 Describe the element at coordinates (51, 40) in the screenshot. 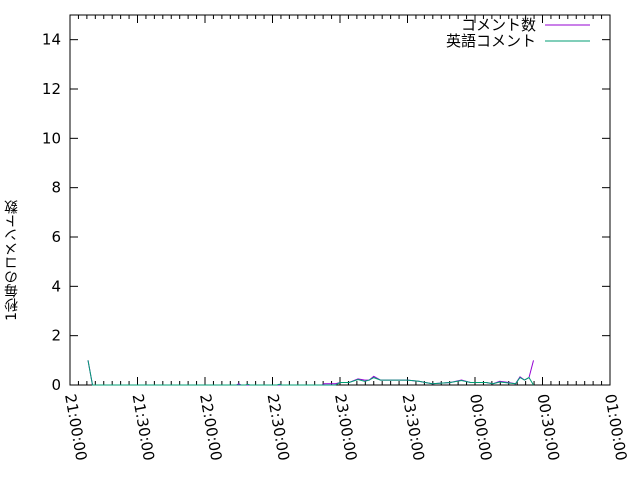

I see `y-tick-label: 14` at that location.